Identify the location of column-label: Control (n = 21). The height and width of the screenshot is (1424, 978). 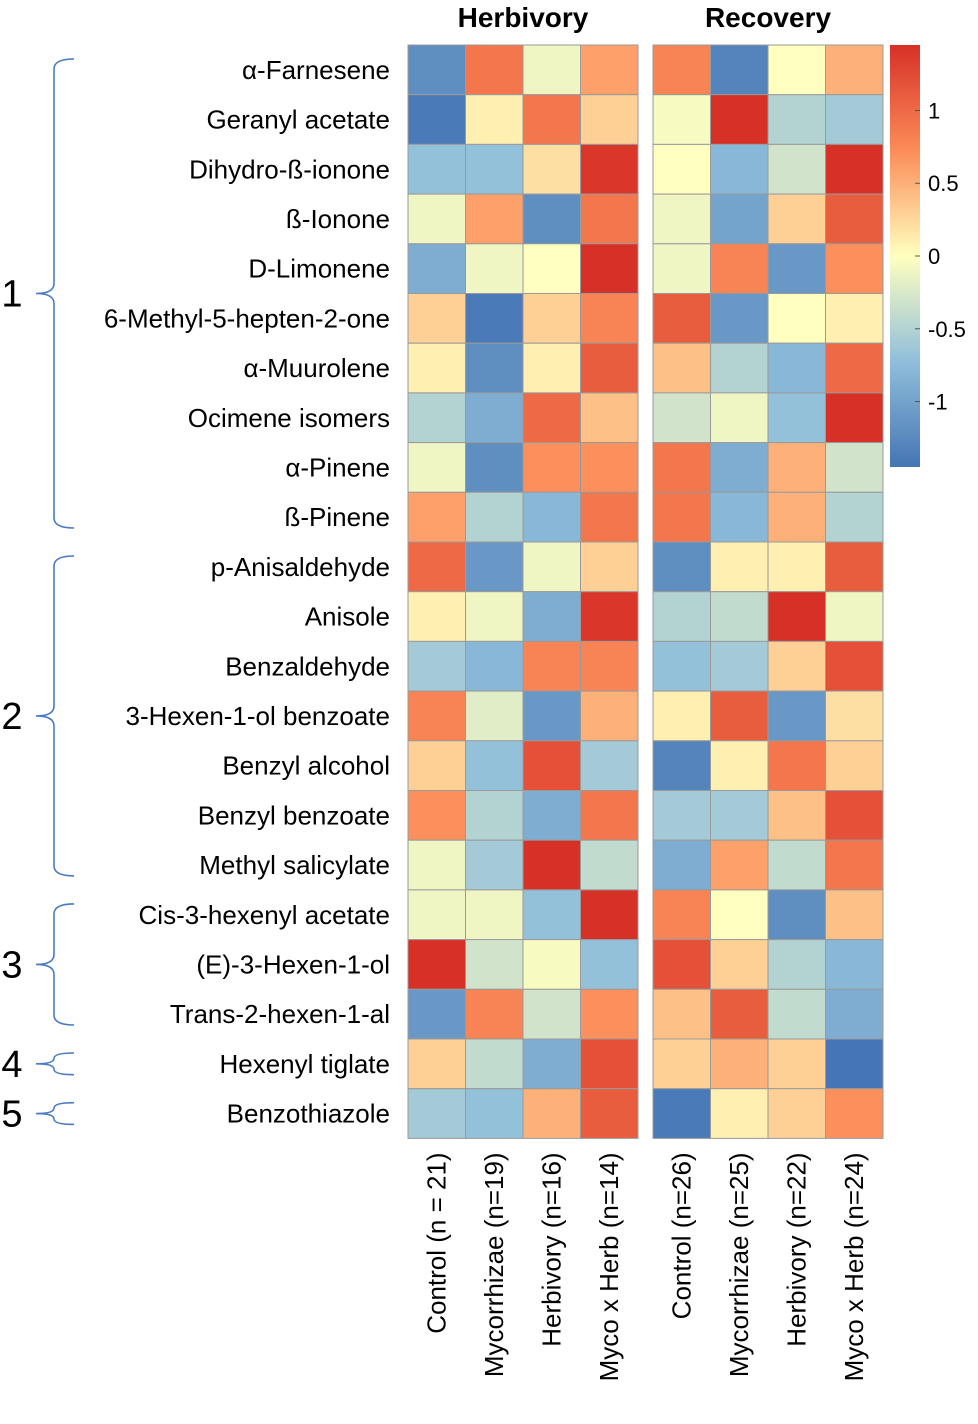
(437, 1242).